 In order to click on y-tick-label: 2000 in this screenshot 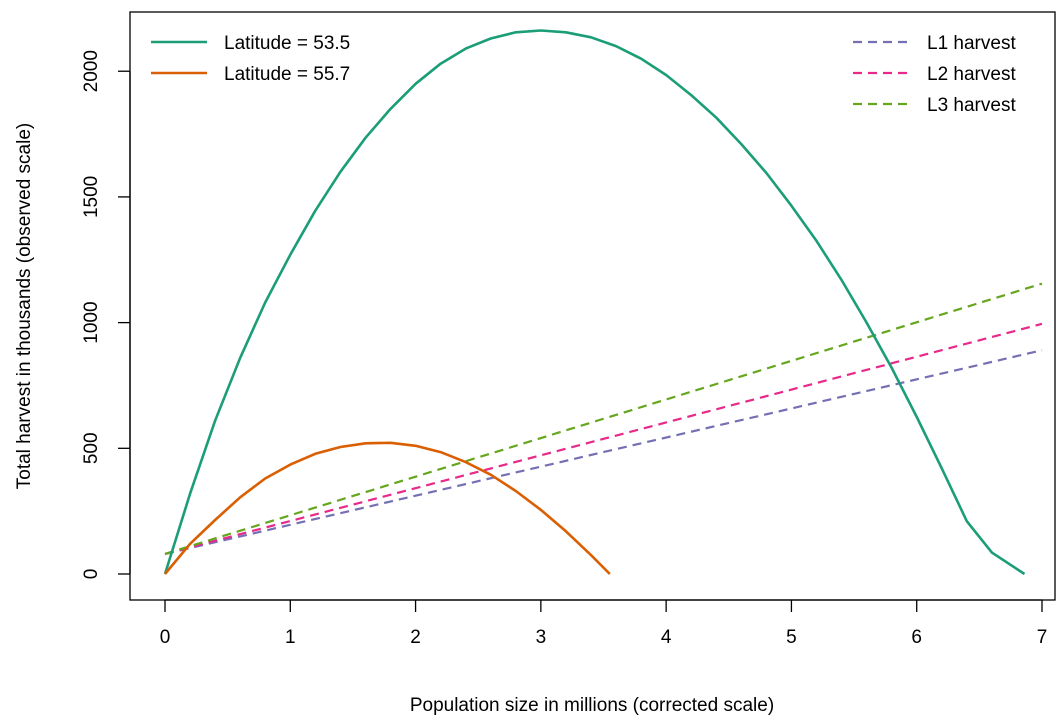, I will do `click(91, 71)`.